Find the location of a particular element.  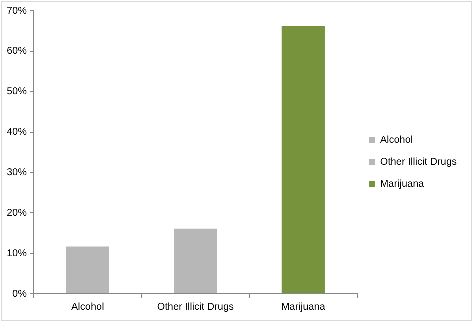

legend-label: Marijuana is located at coordinates (402, 184).